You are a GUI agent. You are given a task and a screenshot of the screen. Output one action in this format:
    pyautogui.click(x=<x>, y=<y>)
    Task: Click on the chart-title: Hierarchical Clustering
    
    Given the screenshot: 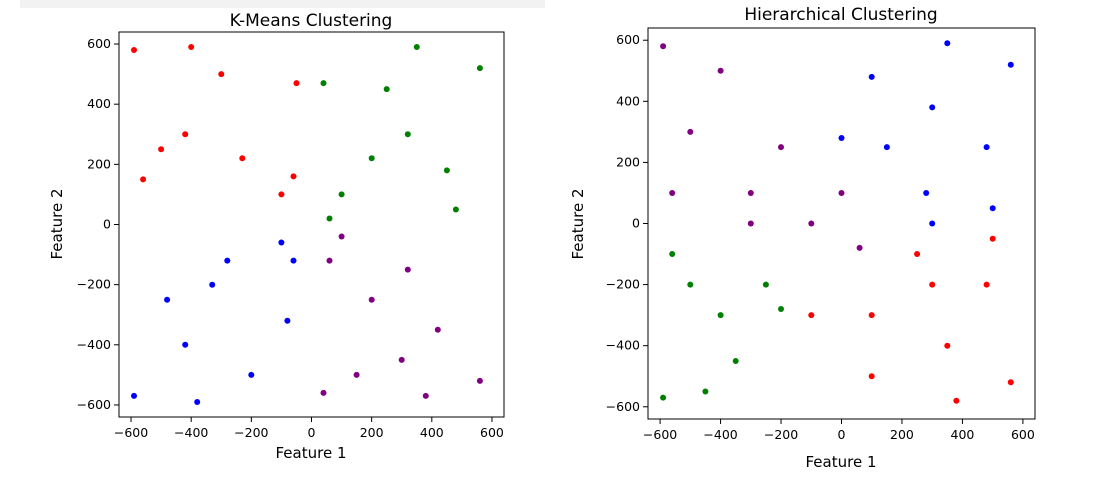 What is the action you would take?
    pyautogui.click(x=840, y=15)
    